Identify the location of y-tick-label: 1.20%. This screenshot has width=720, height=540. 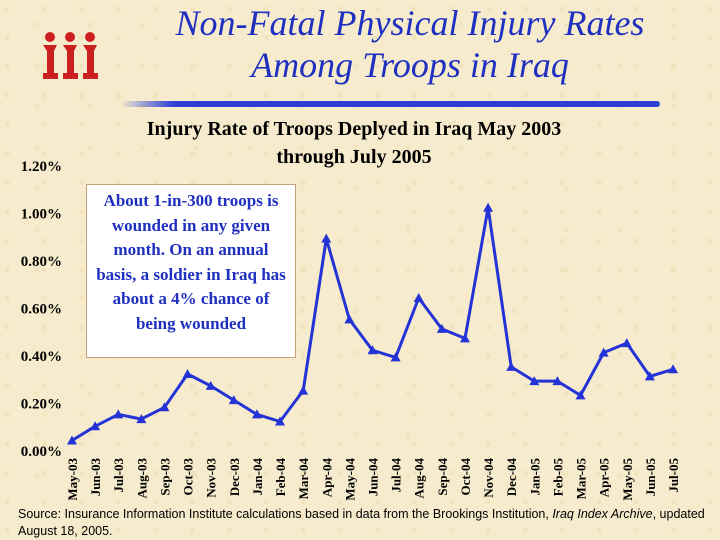
(41, 167).